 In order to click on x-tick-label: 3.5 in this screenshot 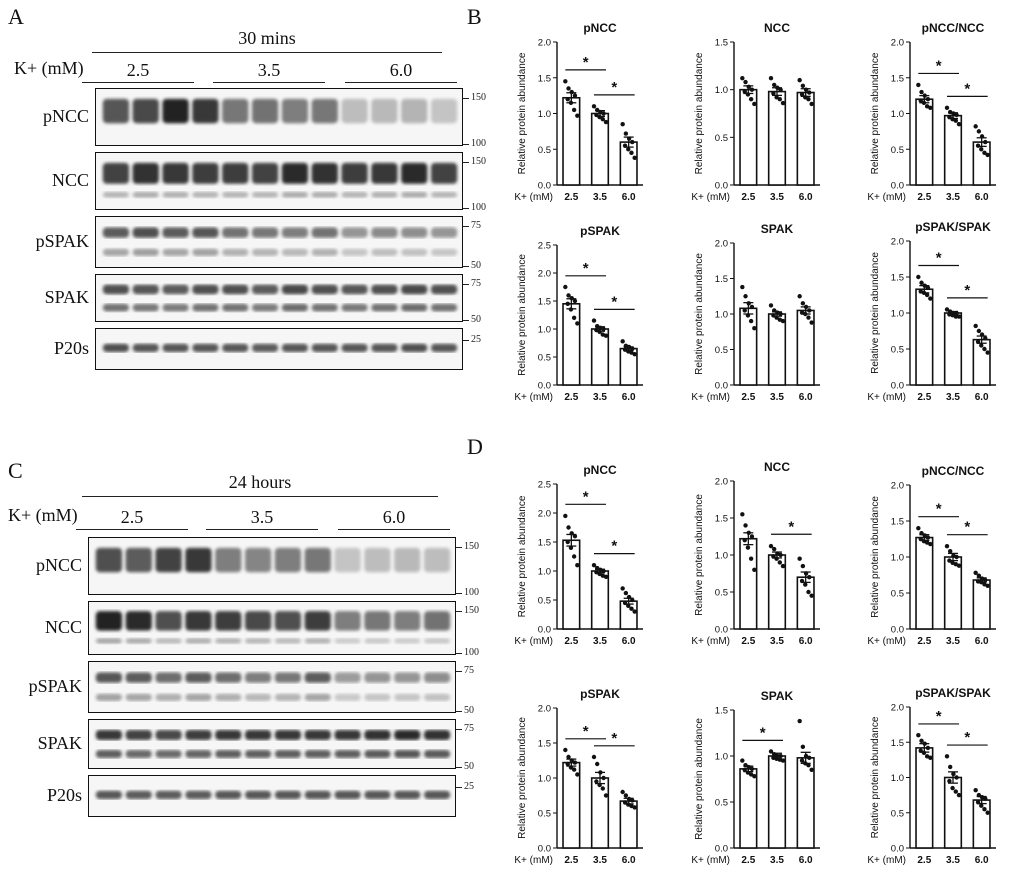, I will do `click(600, 860)`.